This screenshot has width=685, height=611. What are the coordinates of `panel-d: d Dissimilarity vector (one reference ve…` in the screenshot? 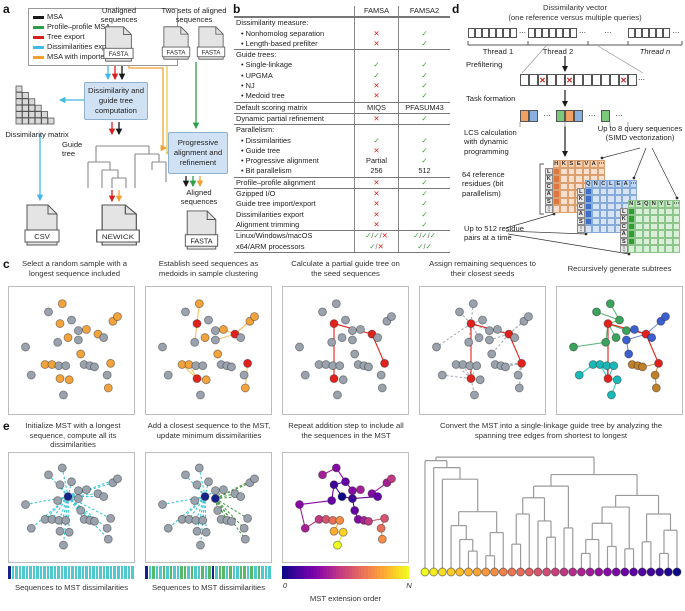 It's located at (567, 129).